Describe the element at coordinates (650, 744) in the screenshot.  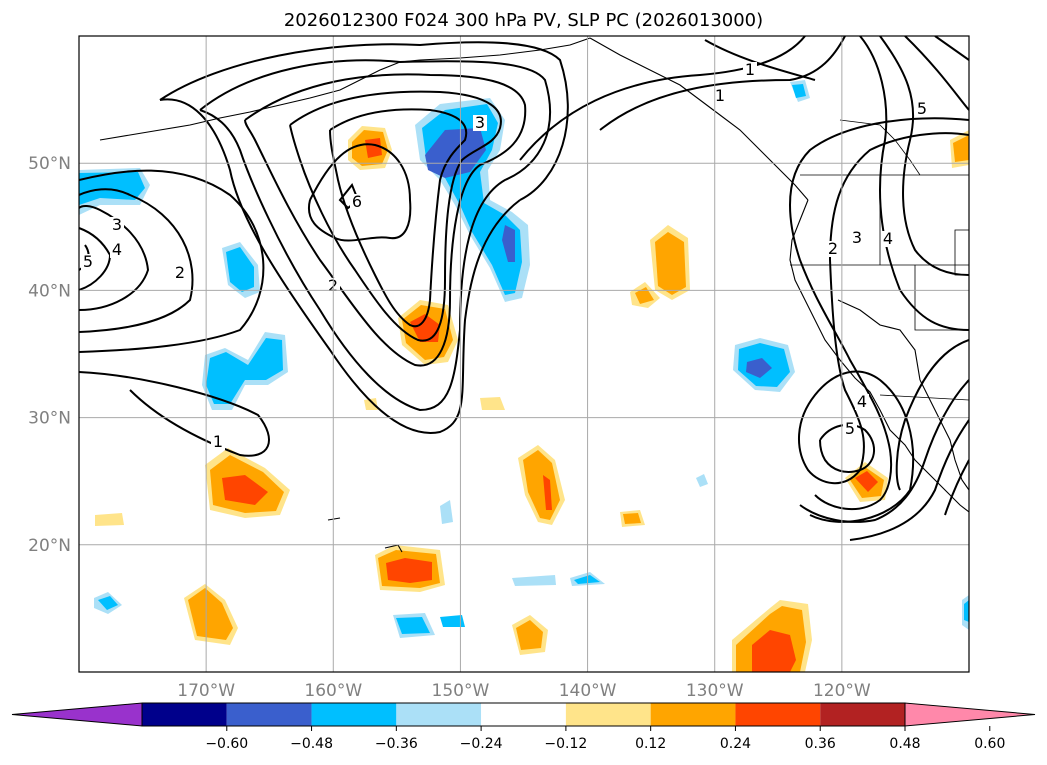
I see `colorbar-label: 0.12` at that location.